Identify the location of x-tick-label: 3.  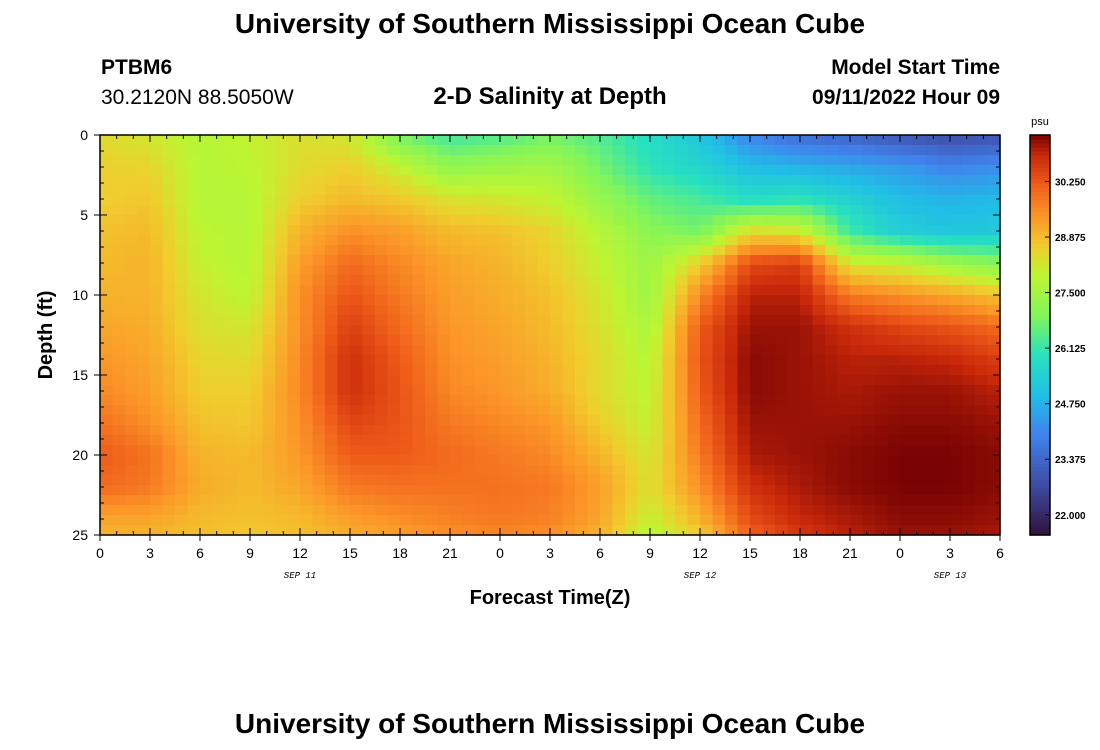
(550, 553).